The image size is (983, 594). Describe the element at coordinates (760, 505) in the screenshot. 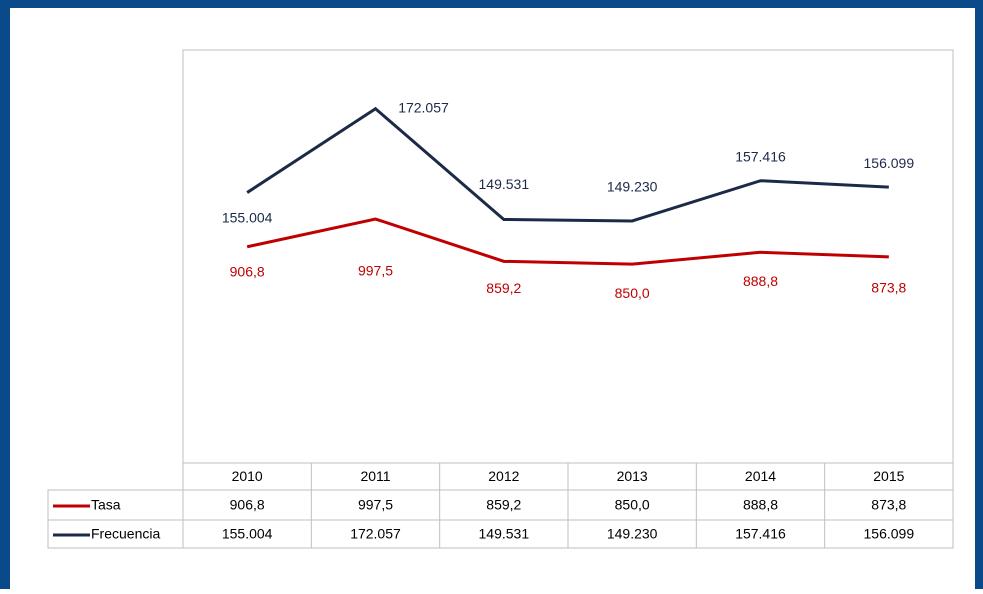

I see `table-cell: 888,8` at that location.